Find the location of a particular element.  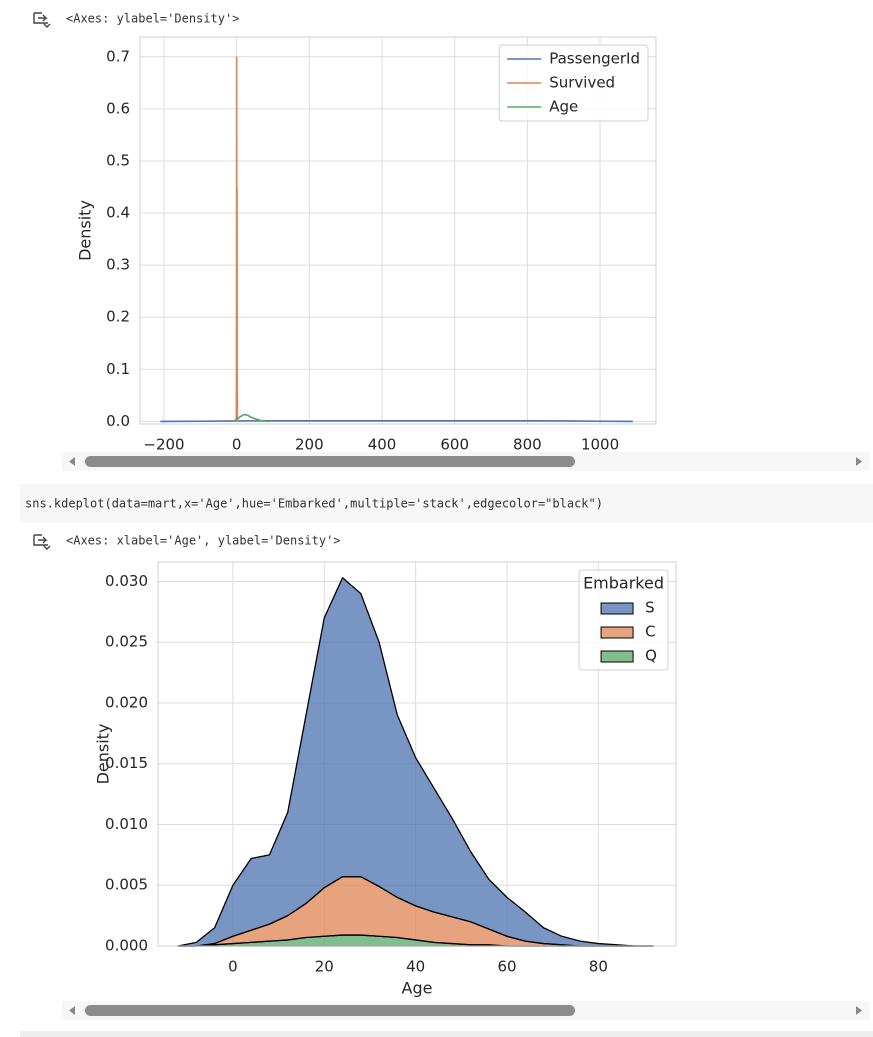

x-tick-label: 1000 is located at coordinates (600, 445).